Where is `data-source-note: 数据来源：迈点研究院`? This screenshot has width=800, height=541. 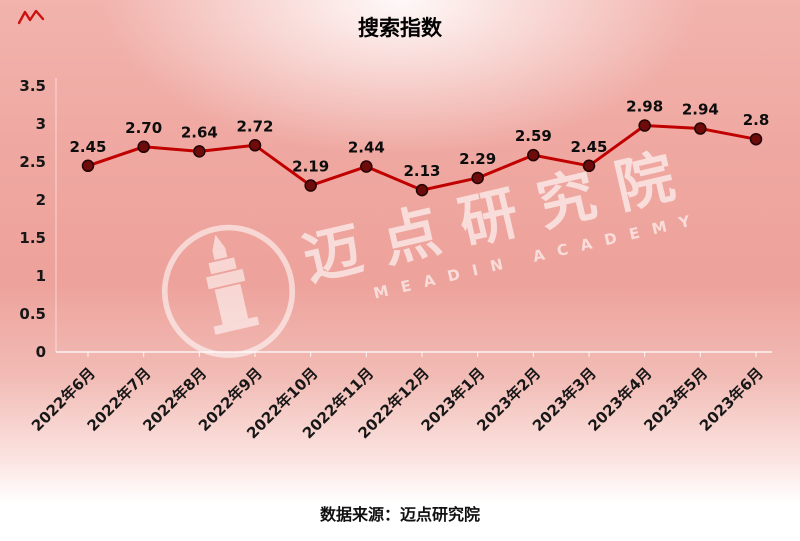 data-source-note: 数据来源：迈点研究院 is located at coordinates (399, 514).